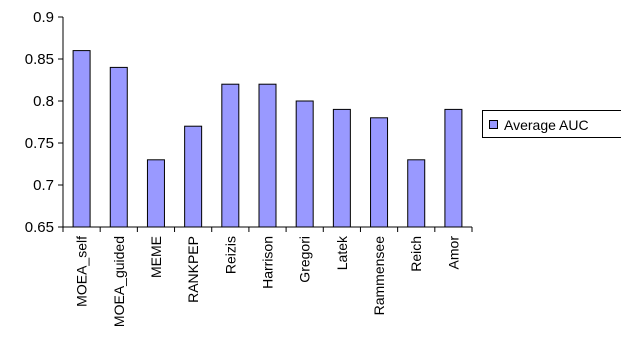 This screenshot has height=361, width=621. I want to click on y-tick-label: 0.9, so click(43, 17).